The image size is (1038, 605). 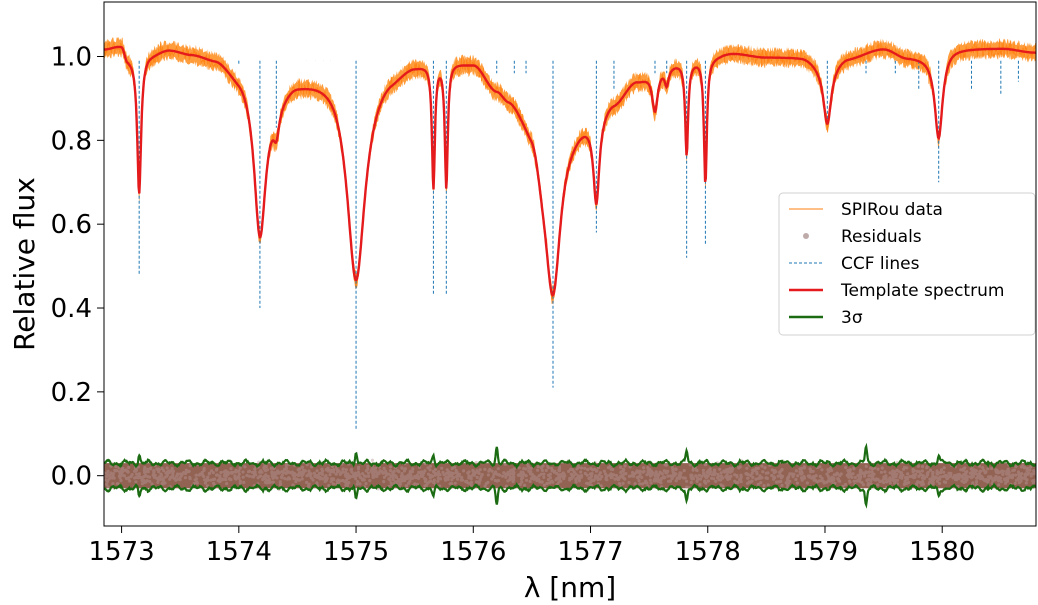 I want to click on legend-entry: Residuals, so click(x=862, y=237).